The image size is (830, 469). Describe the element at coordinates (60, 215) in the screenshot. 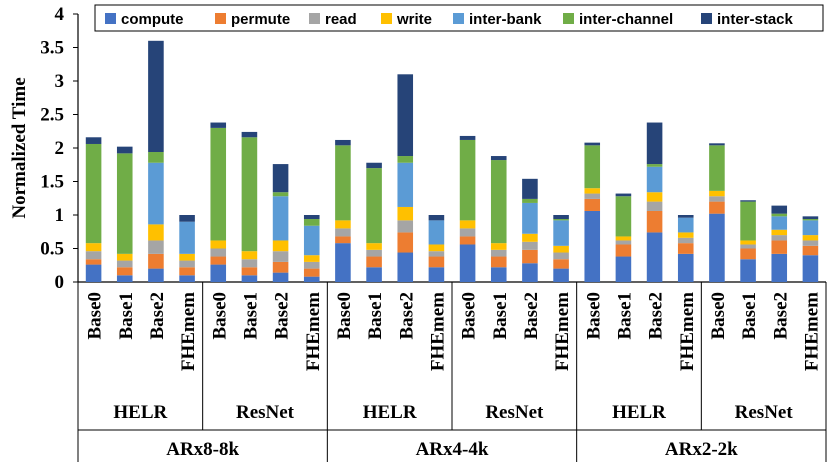

I see `y-tick-label: 1` at that location.